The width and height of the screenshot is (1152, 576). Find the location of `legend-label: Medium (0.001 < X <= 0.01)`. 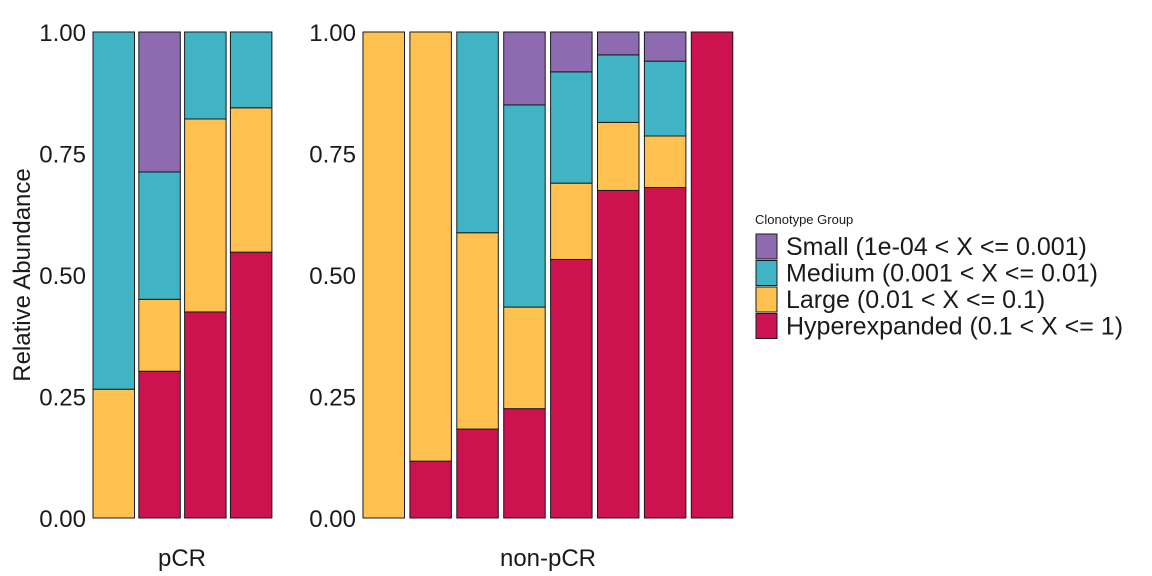

legend-label: Medium (0.001 < X <= 0.01) is located at coordinates (942, 274).